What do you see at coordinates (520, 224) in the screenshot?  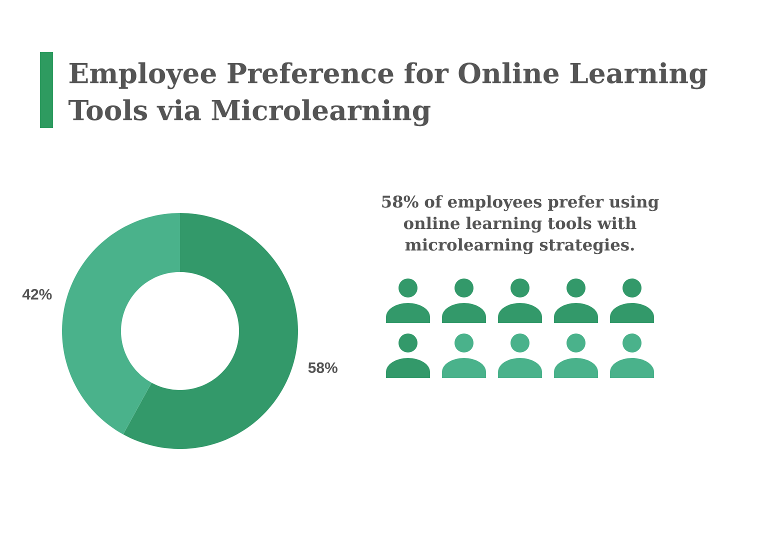 I see `text: 58% of employees prefer using online learning tools with microlearning strategies.` at bounding box center [520, 224].